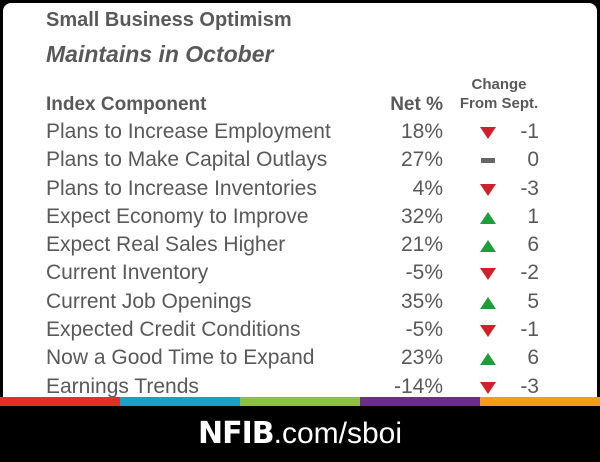 The width and height of the screenshot is (600, 462). Describe the element at coordinates (421, 216) in the screenshot. I see `row-net-percent: 32%` at that location.